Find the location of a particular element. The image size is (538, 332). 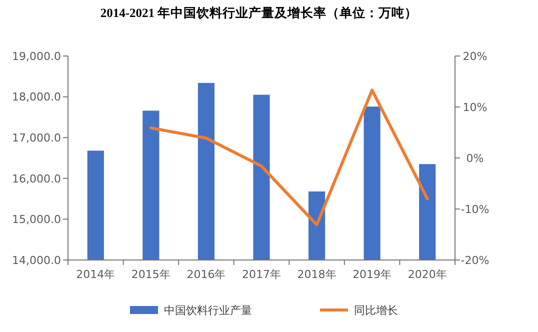

x-tick-label: 2018年 is located at coordinates (316, 274).